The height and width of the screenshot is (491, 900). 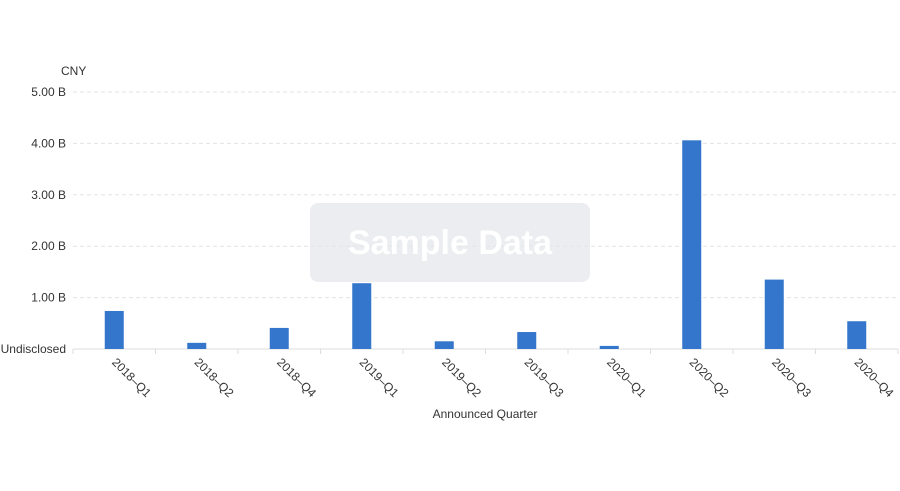 I want to click on x-axis-label: Announced Quarter, so click(x=485, y=414).